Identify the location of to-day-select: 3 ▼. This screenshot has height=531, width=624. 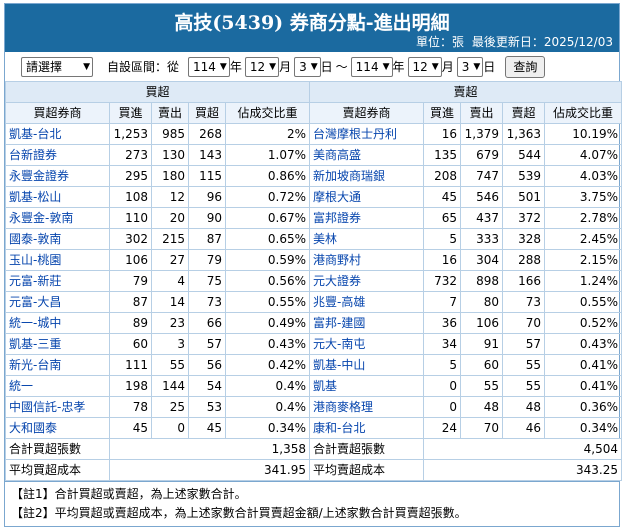
(470, 66).